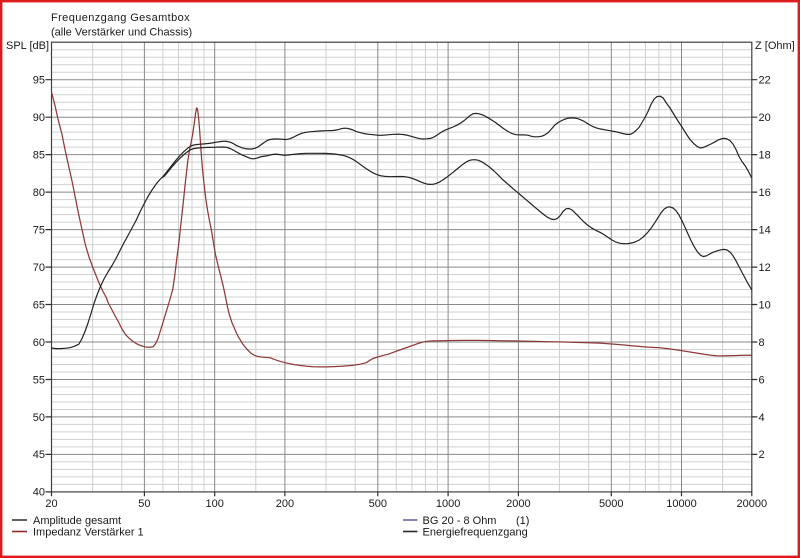 This screenshot has width=800, height=558. I want to click on svg-text: 22, so click(765, 81).